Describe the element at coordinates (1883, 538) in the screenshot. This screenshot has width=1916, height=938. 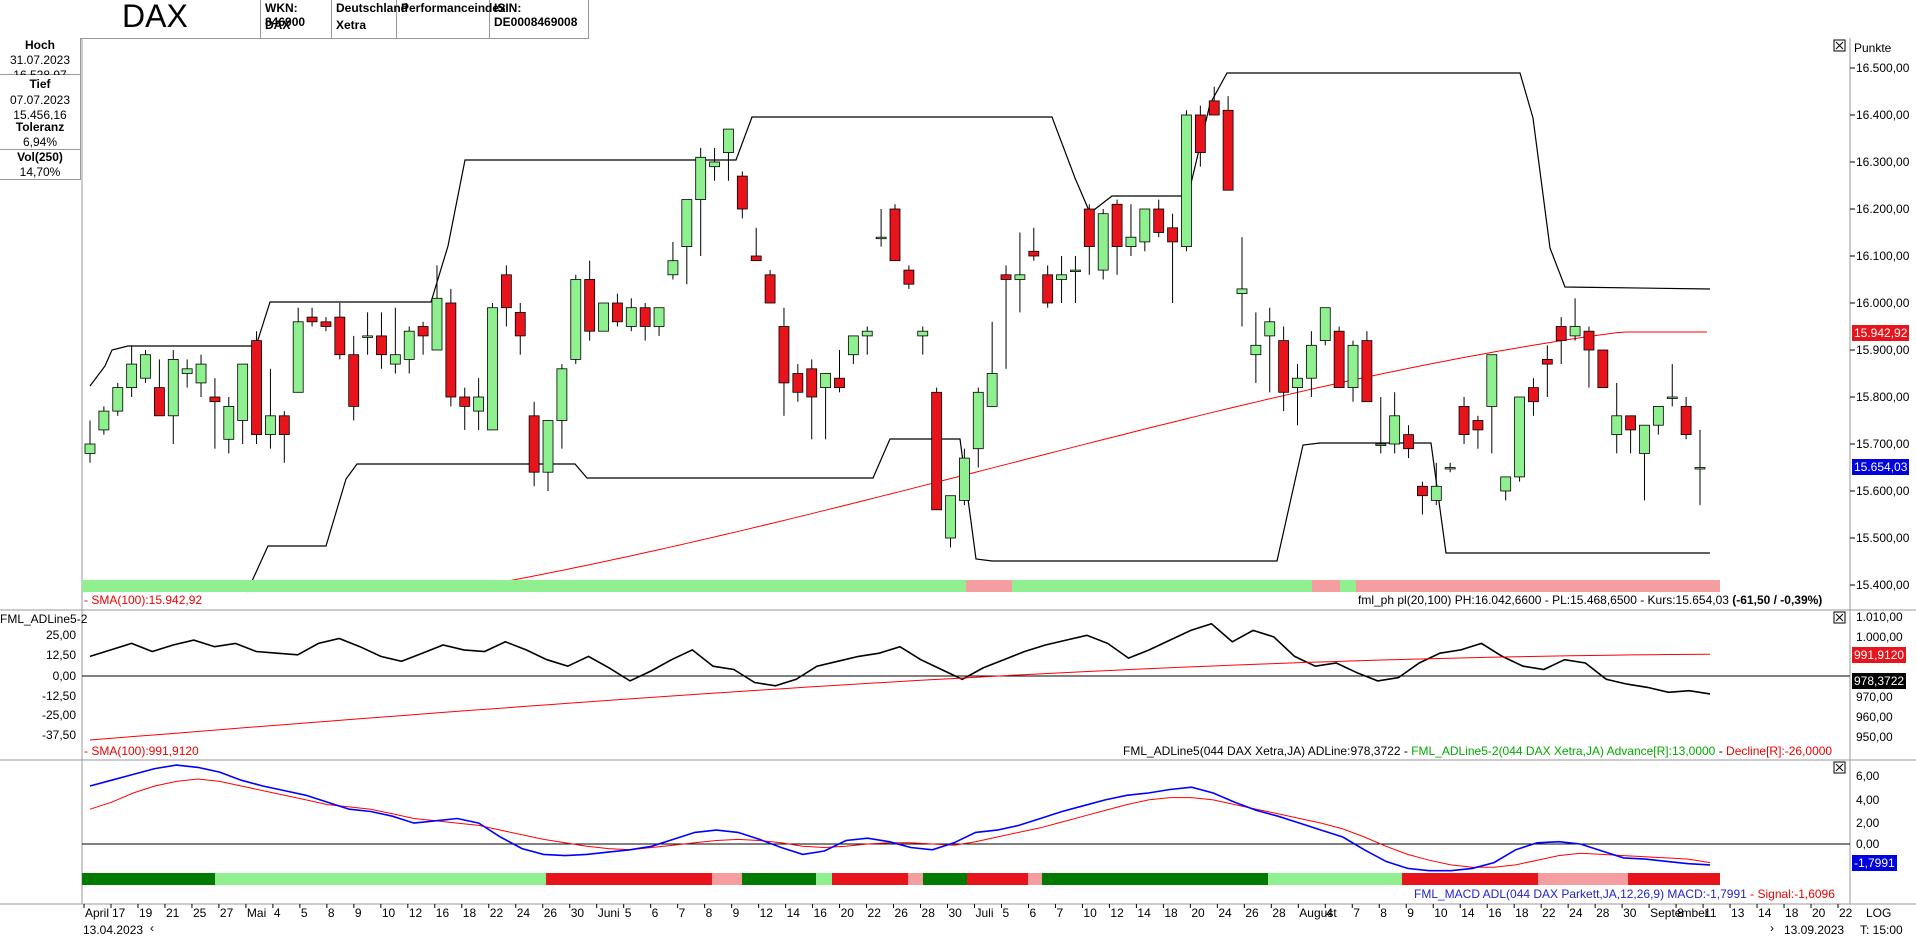
I see `y-tick-label: 15.500,00` at that location.